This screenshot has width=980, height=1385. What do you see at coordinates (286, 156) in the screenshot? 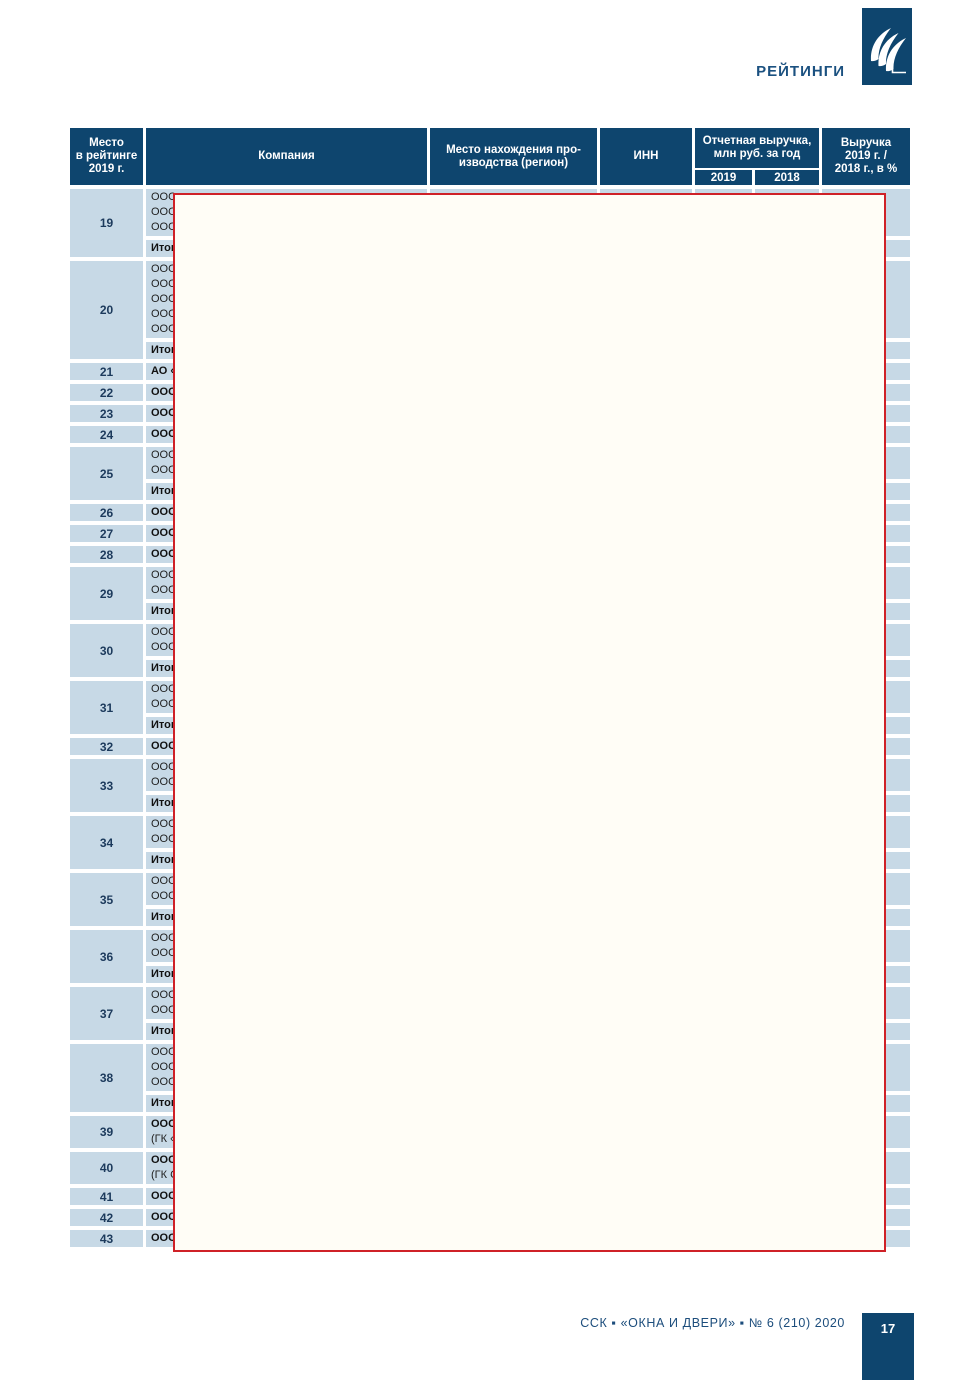
I see `header-company: Компания` at bounding box center [286, 156].